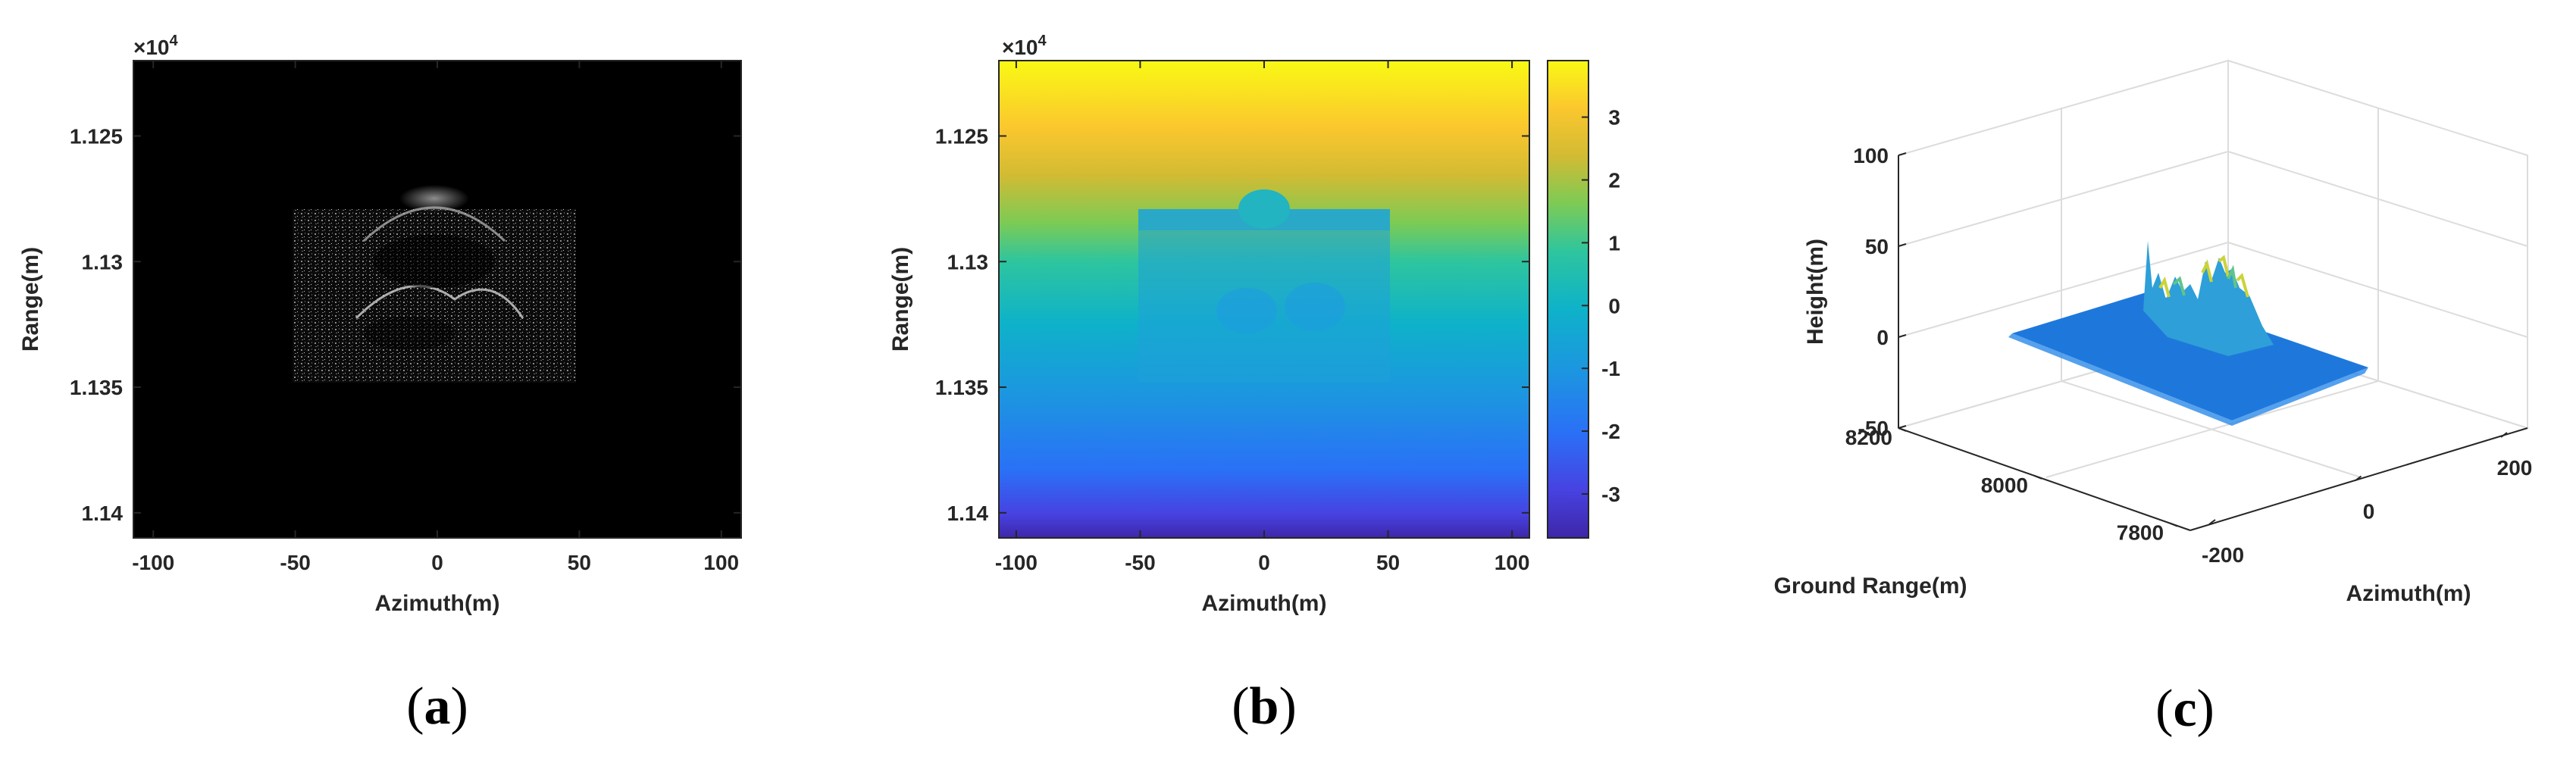  What do you see at coordinates (1020, 47) in the screenshot?
I see `panel-b-exponent-base: ×10` at bounding box center [1020, 47].